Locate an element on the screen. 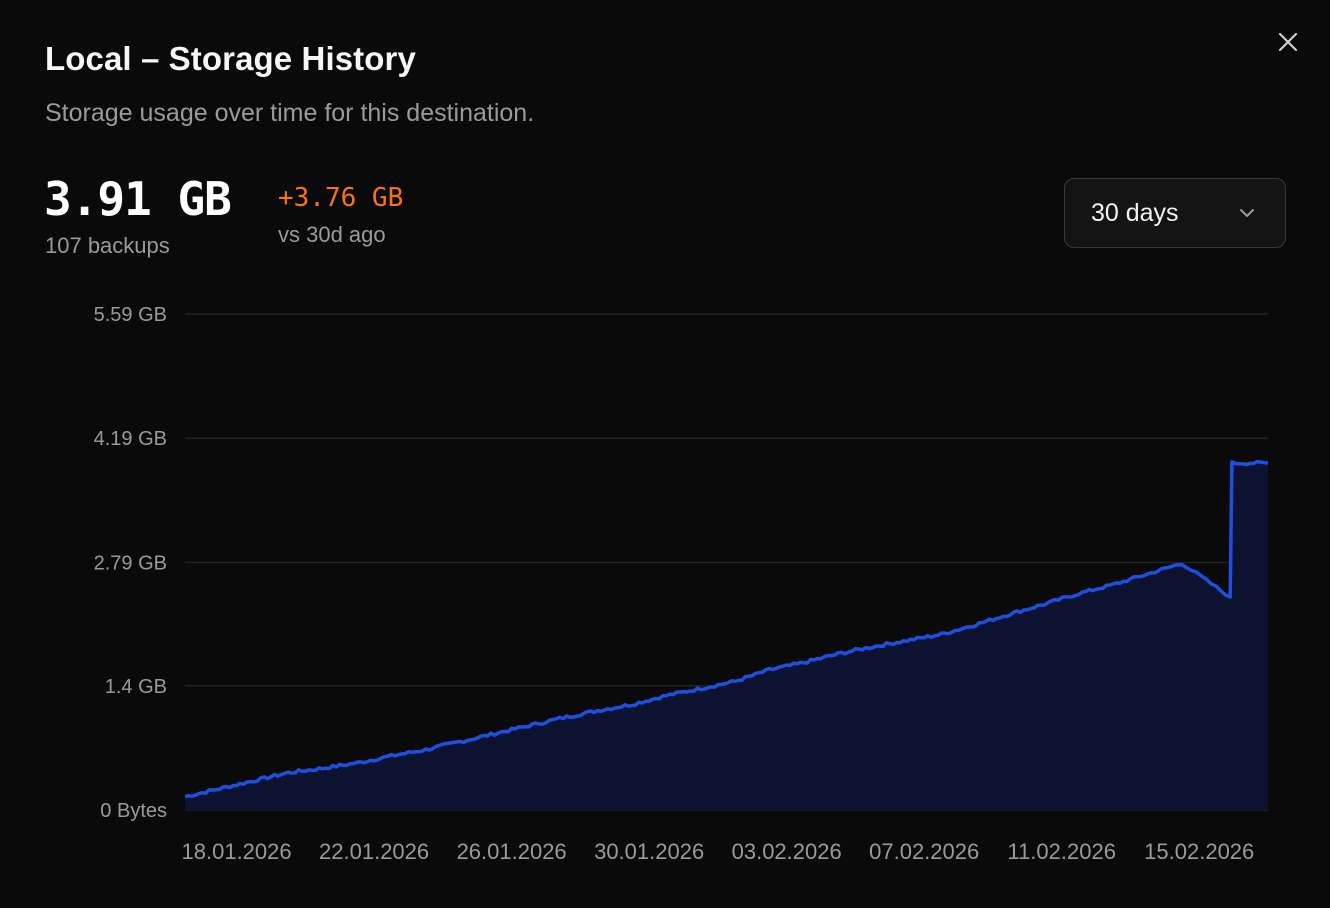 Image resolution: width=1330 pixels, height=908 pixels. storage-delta-value: +3.76 GB is located at coordinates (341, 198).